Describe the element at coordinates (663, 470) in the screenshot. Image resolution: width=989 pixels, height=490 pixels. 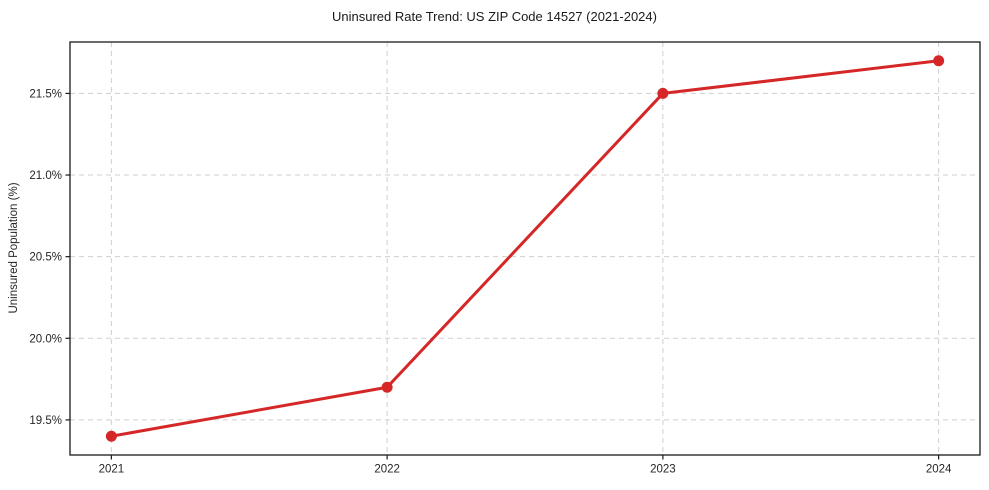
I see `x-tick-label: 2023` at that location.